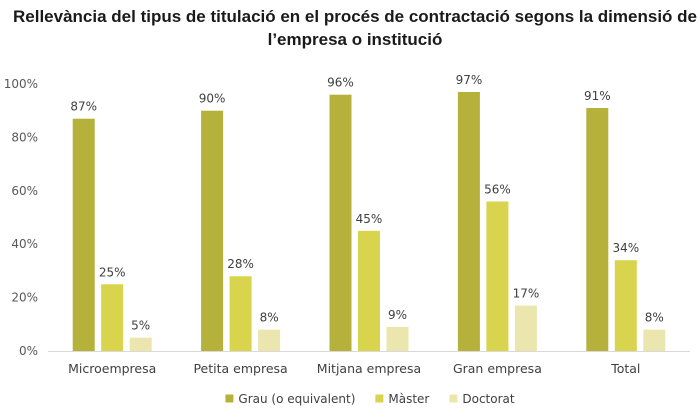  Describe the element at coordinates (625, 368) in the screenshot. I see `category-label: Total` at that location.